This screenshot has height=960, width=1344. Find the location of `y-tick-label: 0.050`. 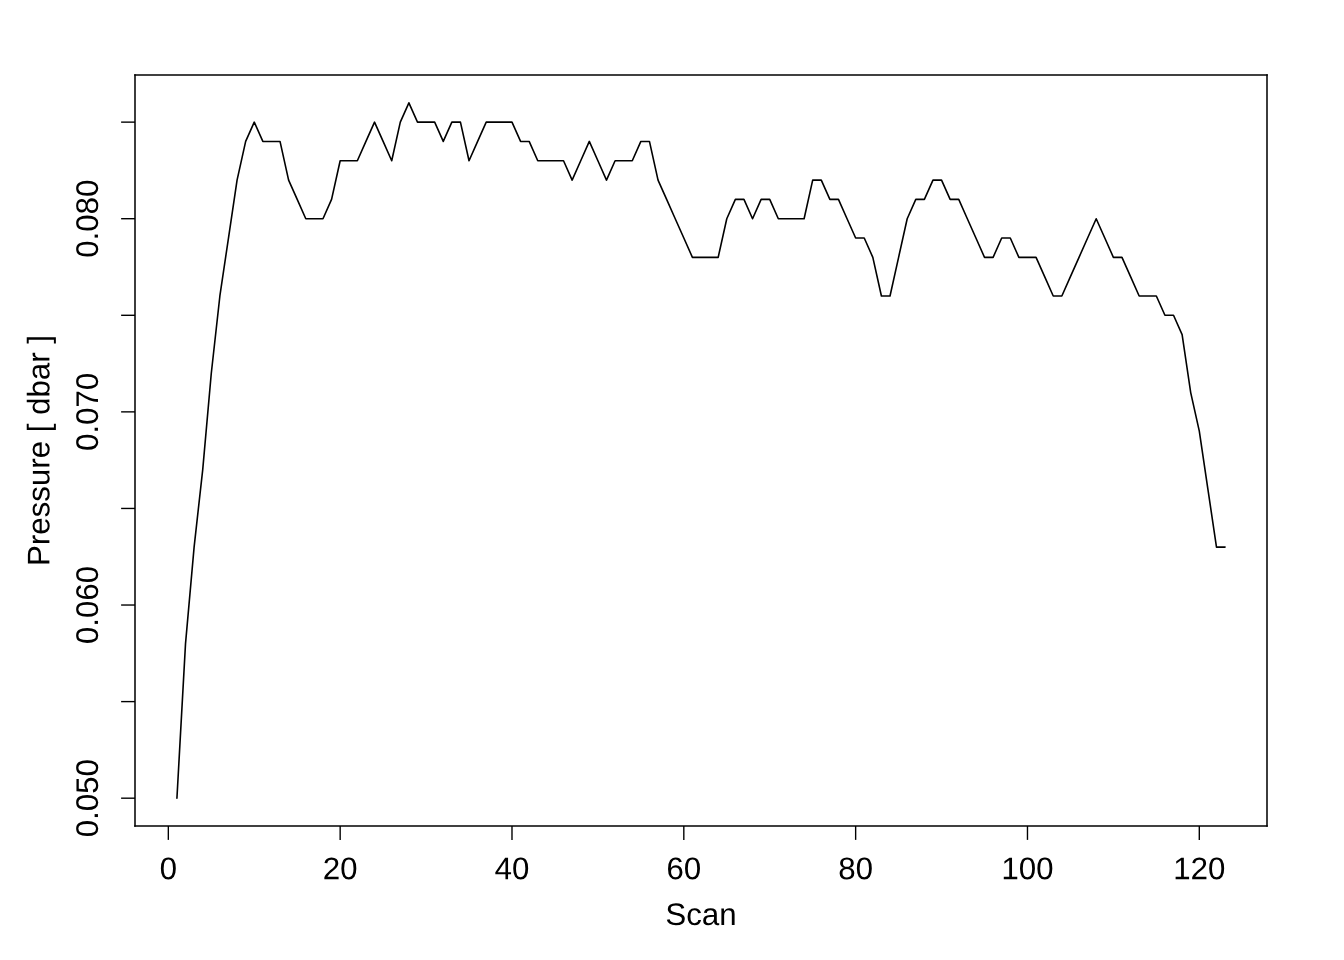

y-tick-label: 0.050 is located at coordinates (87, 798).